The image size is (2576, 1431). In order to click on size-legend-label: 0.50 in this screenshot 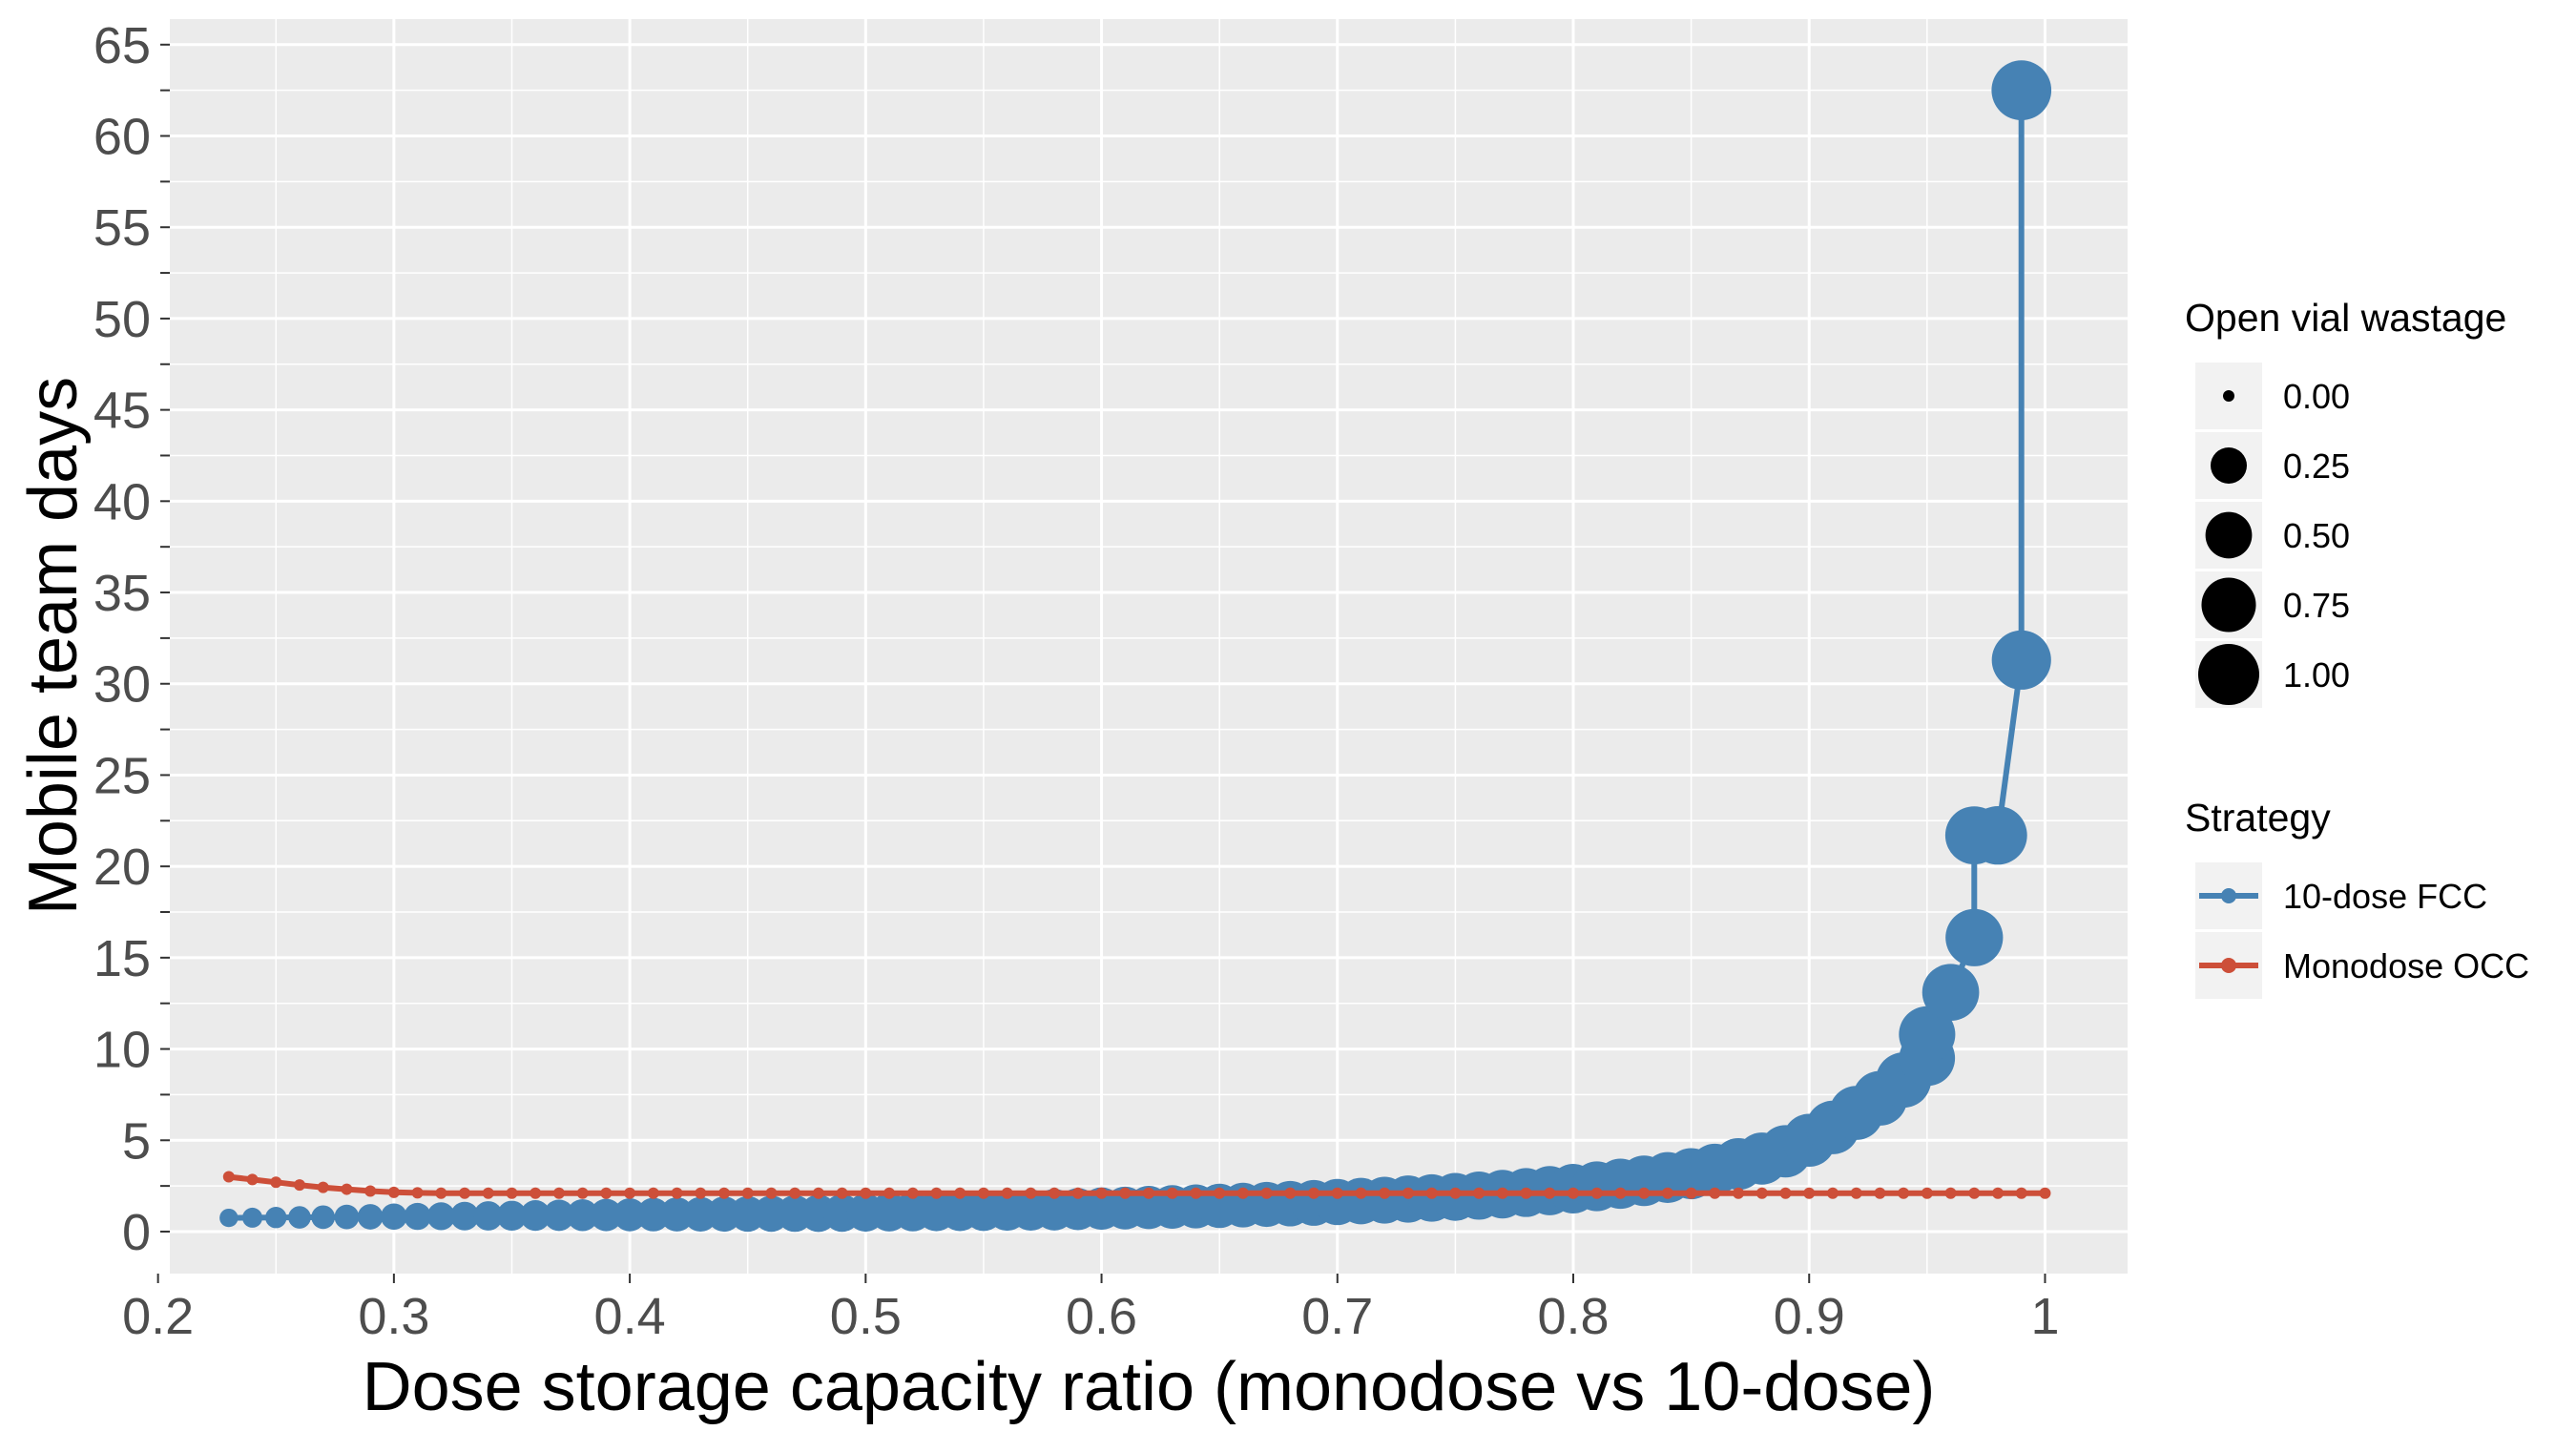, I will do `click(2316, 535)`.